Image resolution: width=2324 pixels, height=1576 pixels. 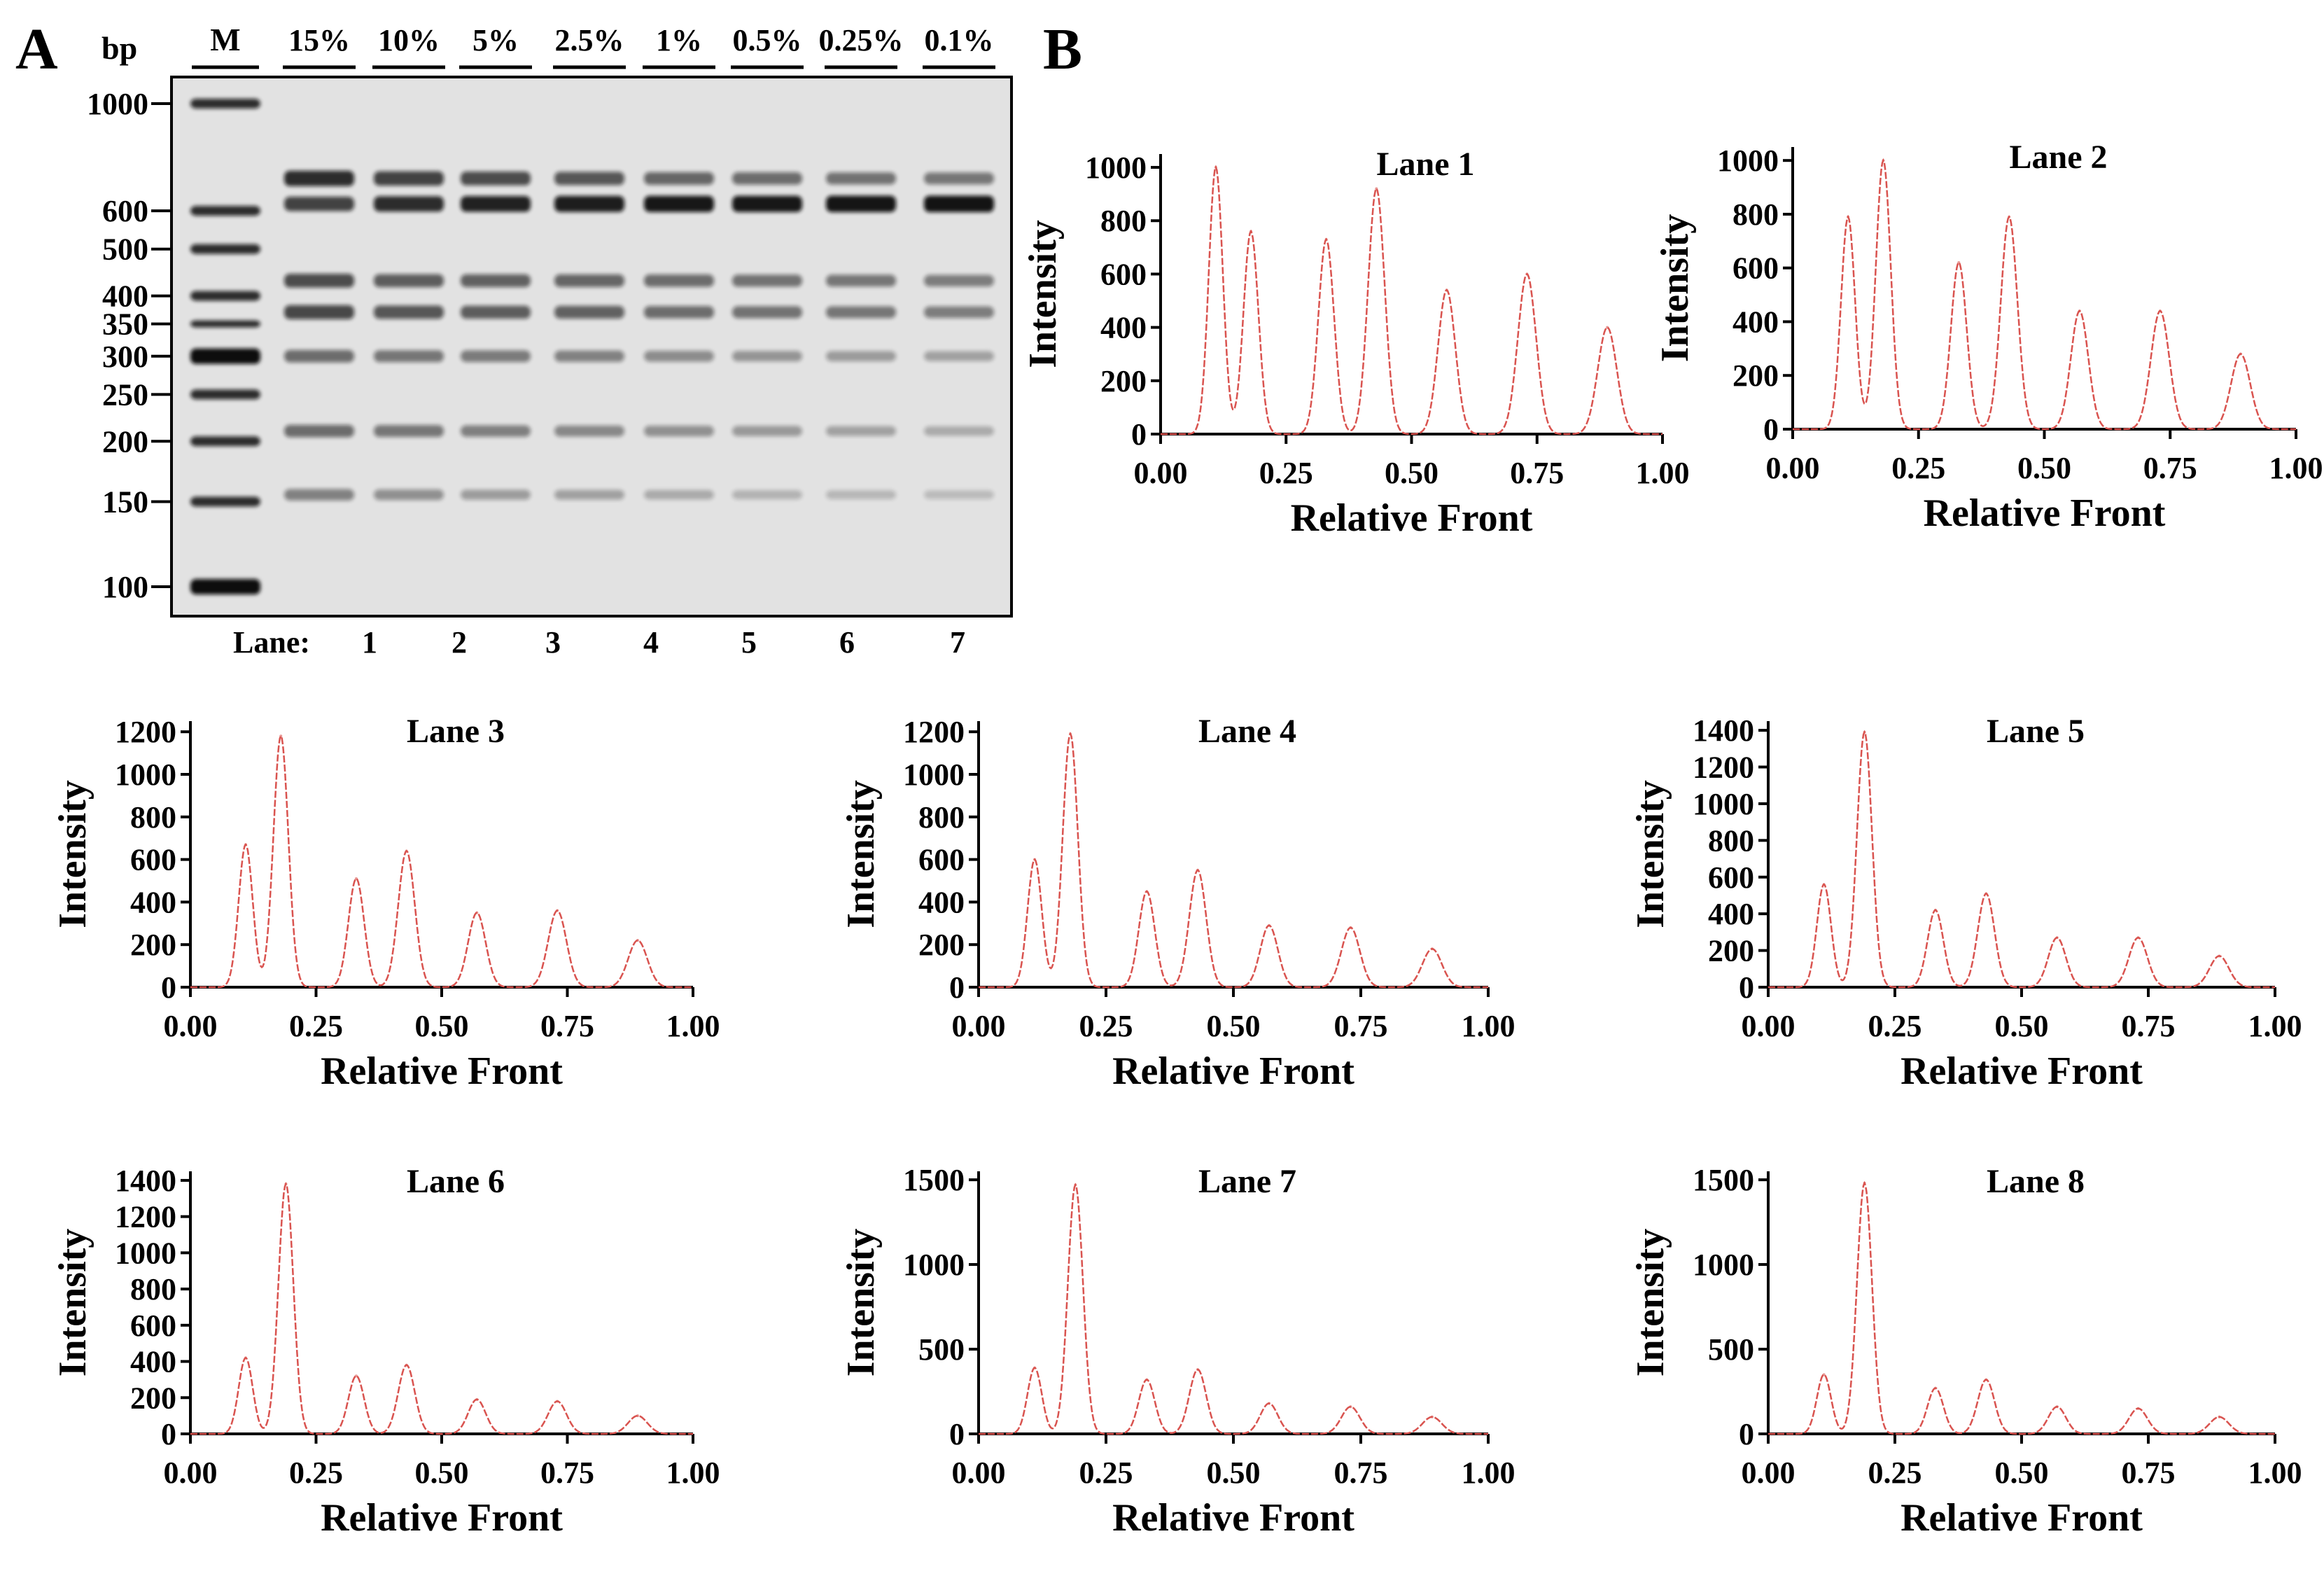 I want to click on y-tick-label: 200, so click(x=941, y=945).